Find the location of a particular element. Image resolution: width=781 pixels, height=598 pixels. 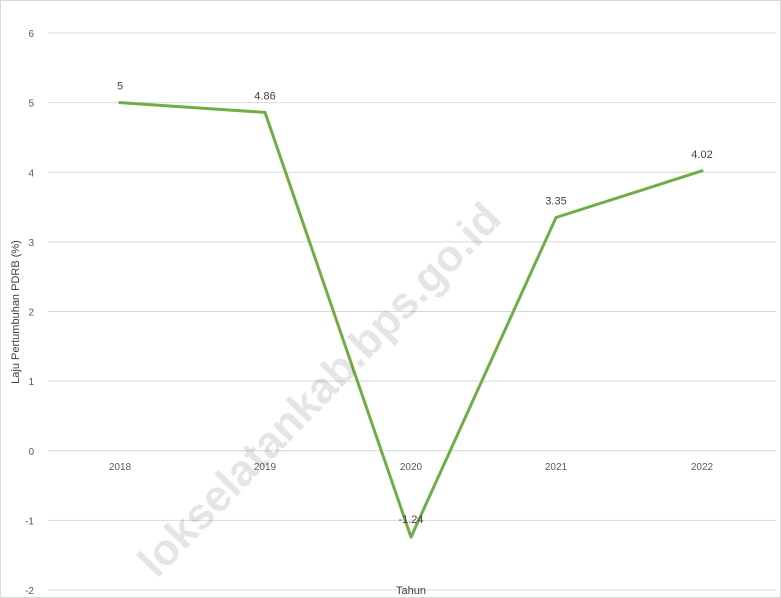

y-tick-label: 0 is located at coordinates (31, 452).